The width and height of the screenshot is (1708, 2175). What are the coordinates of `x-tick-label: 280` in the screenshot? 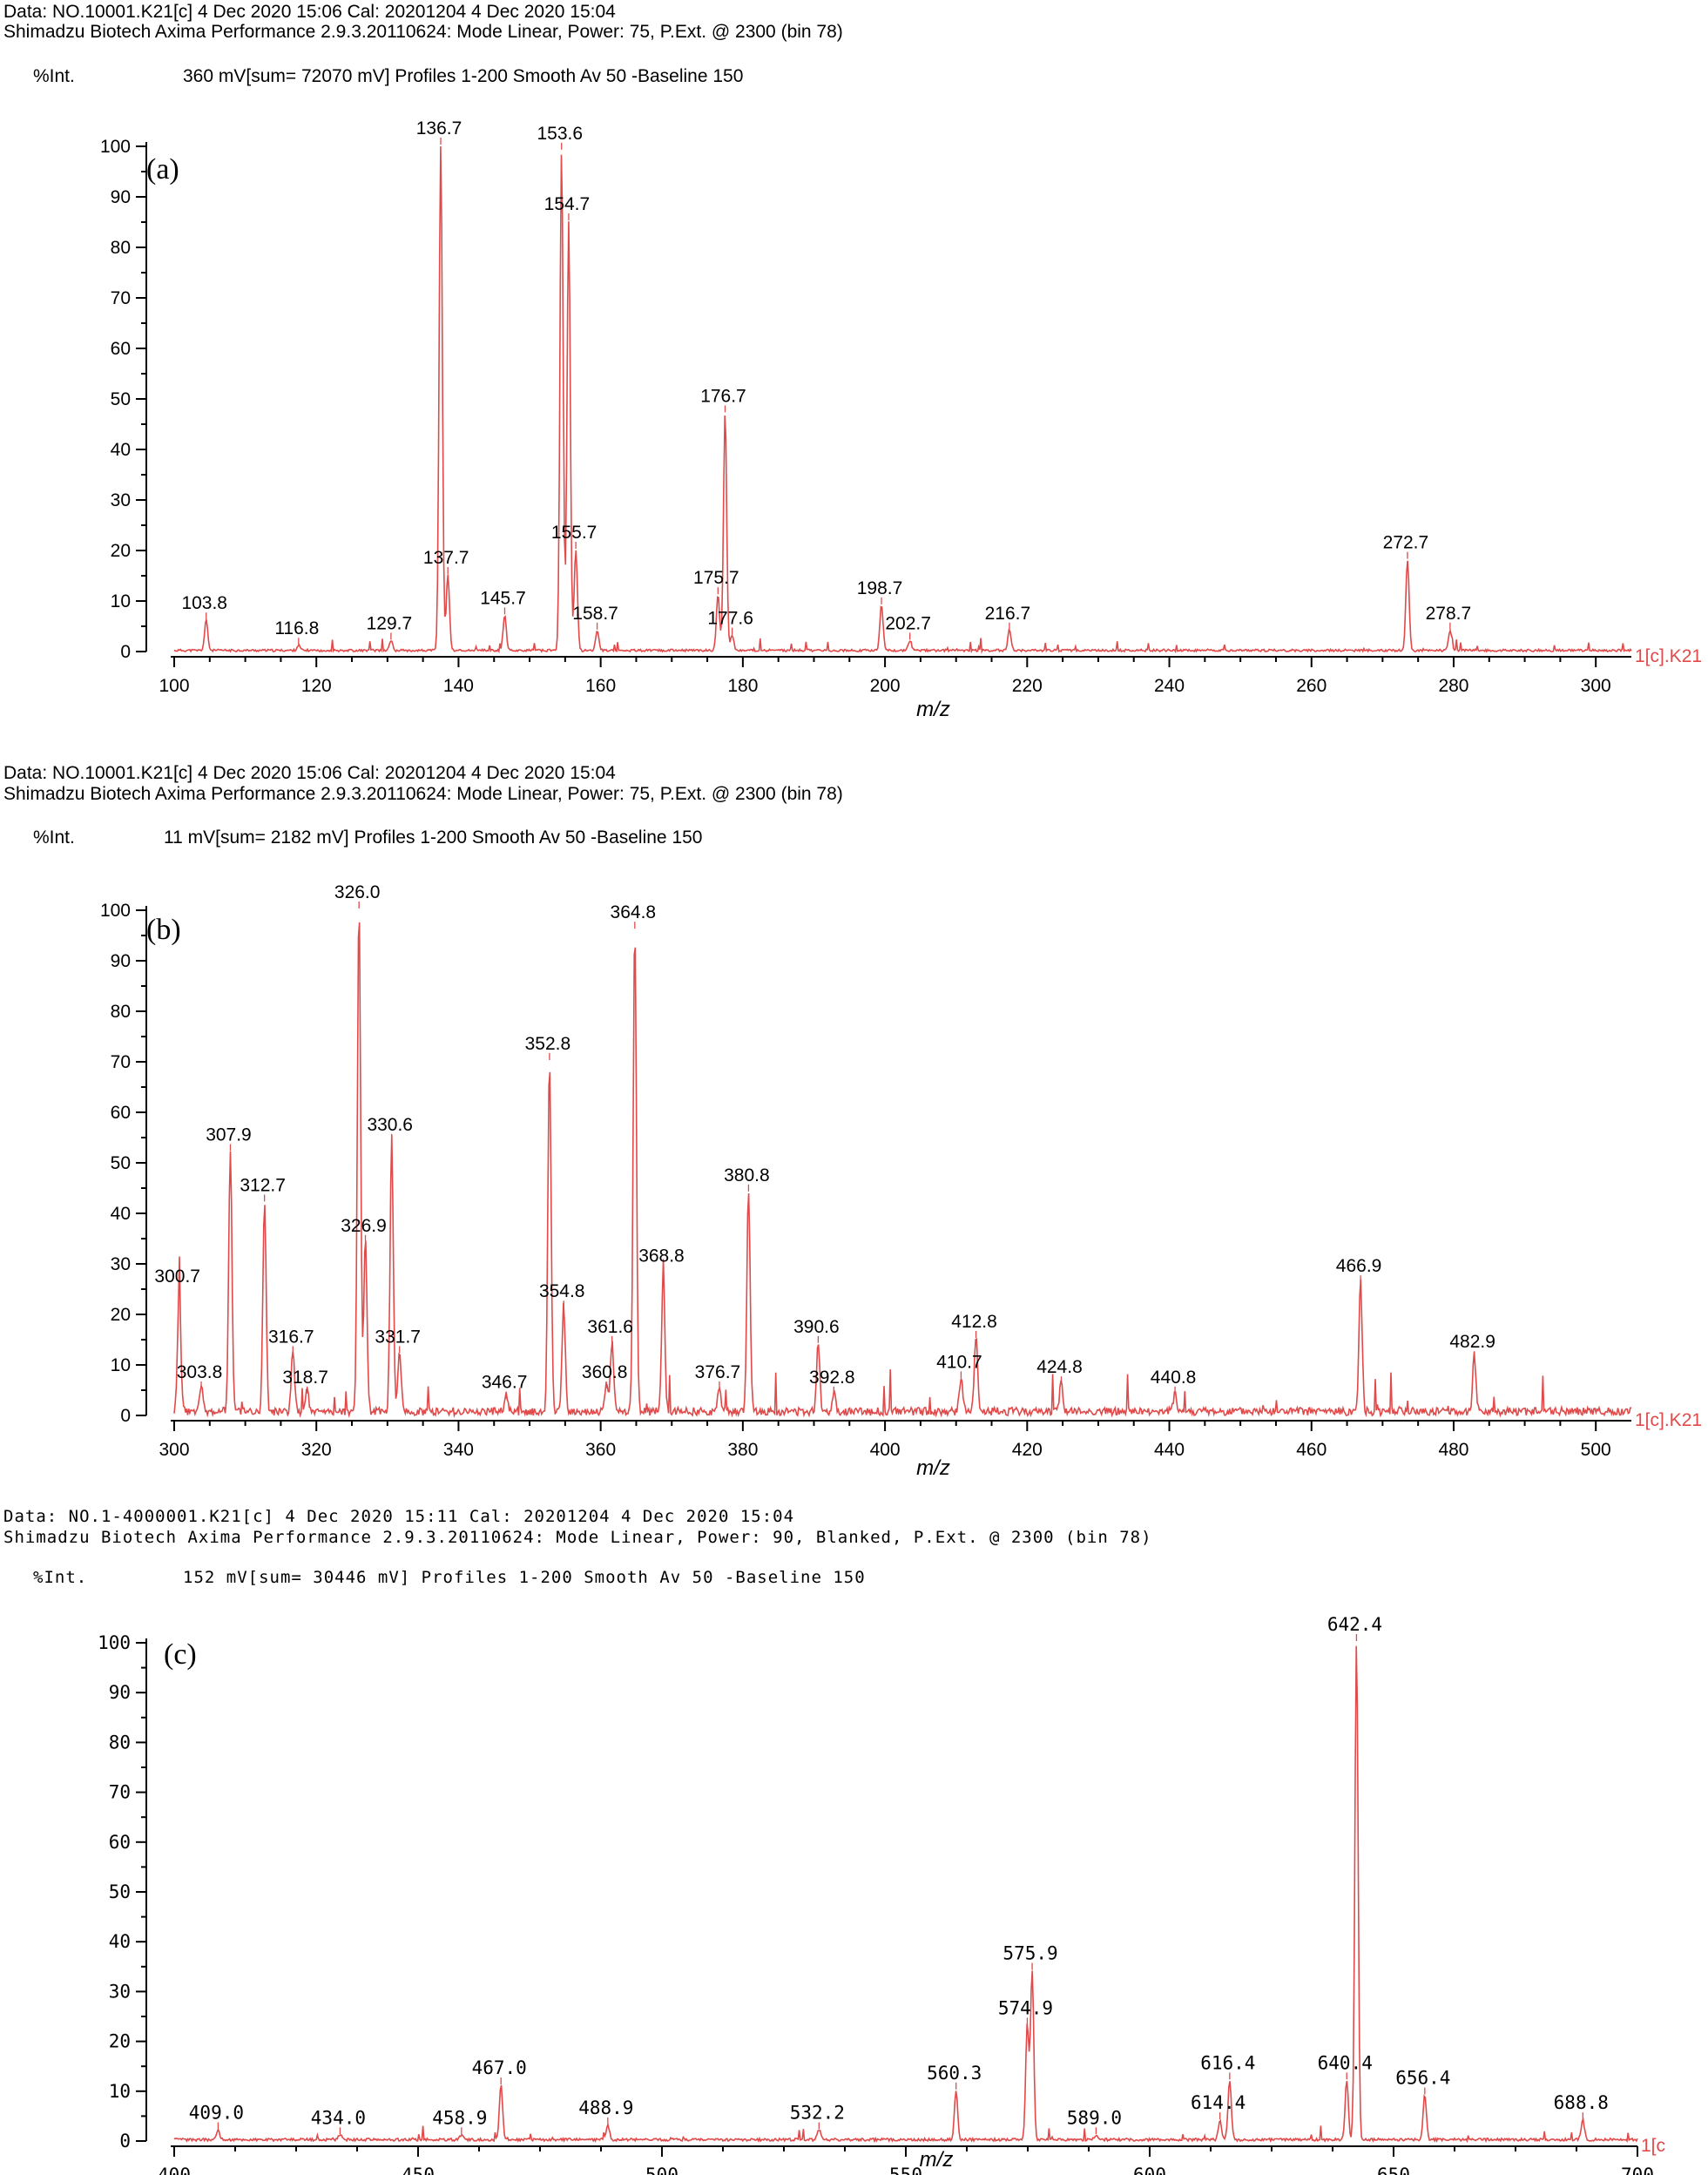 It's located at (1453, 686).